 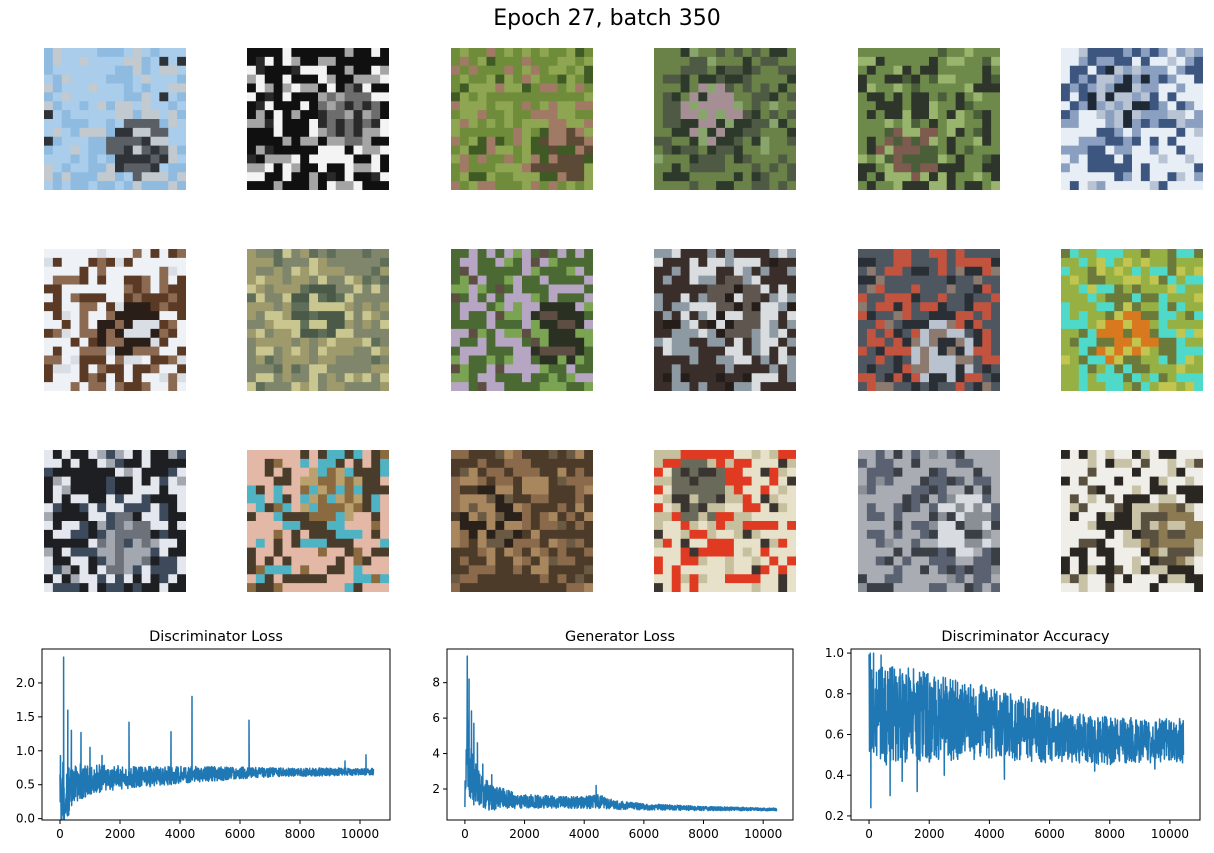 I want to click on chart-title: Discriminator Loss, so click(x=216, y=637).